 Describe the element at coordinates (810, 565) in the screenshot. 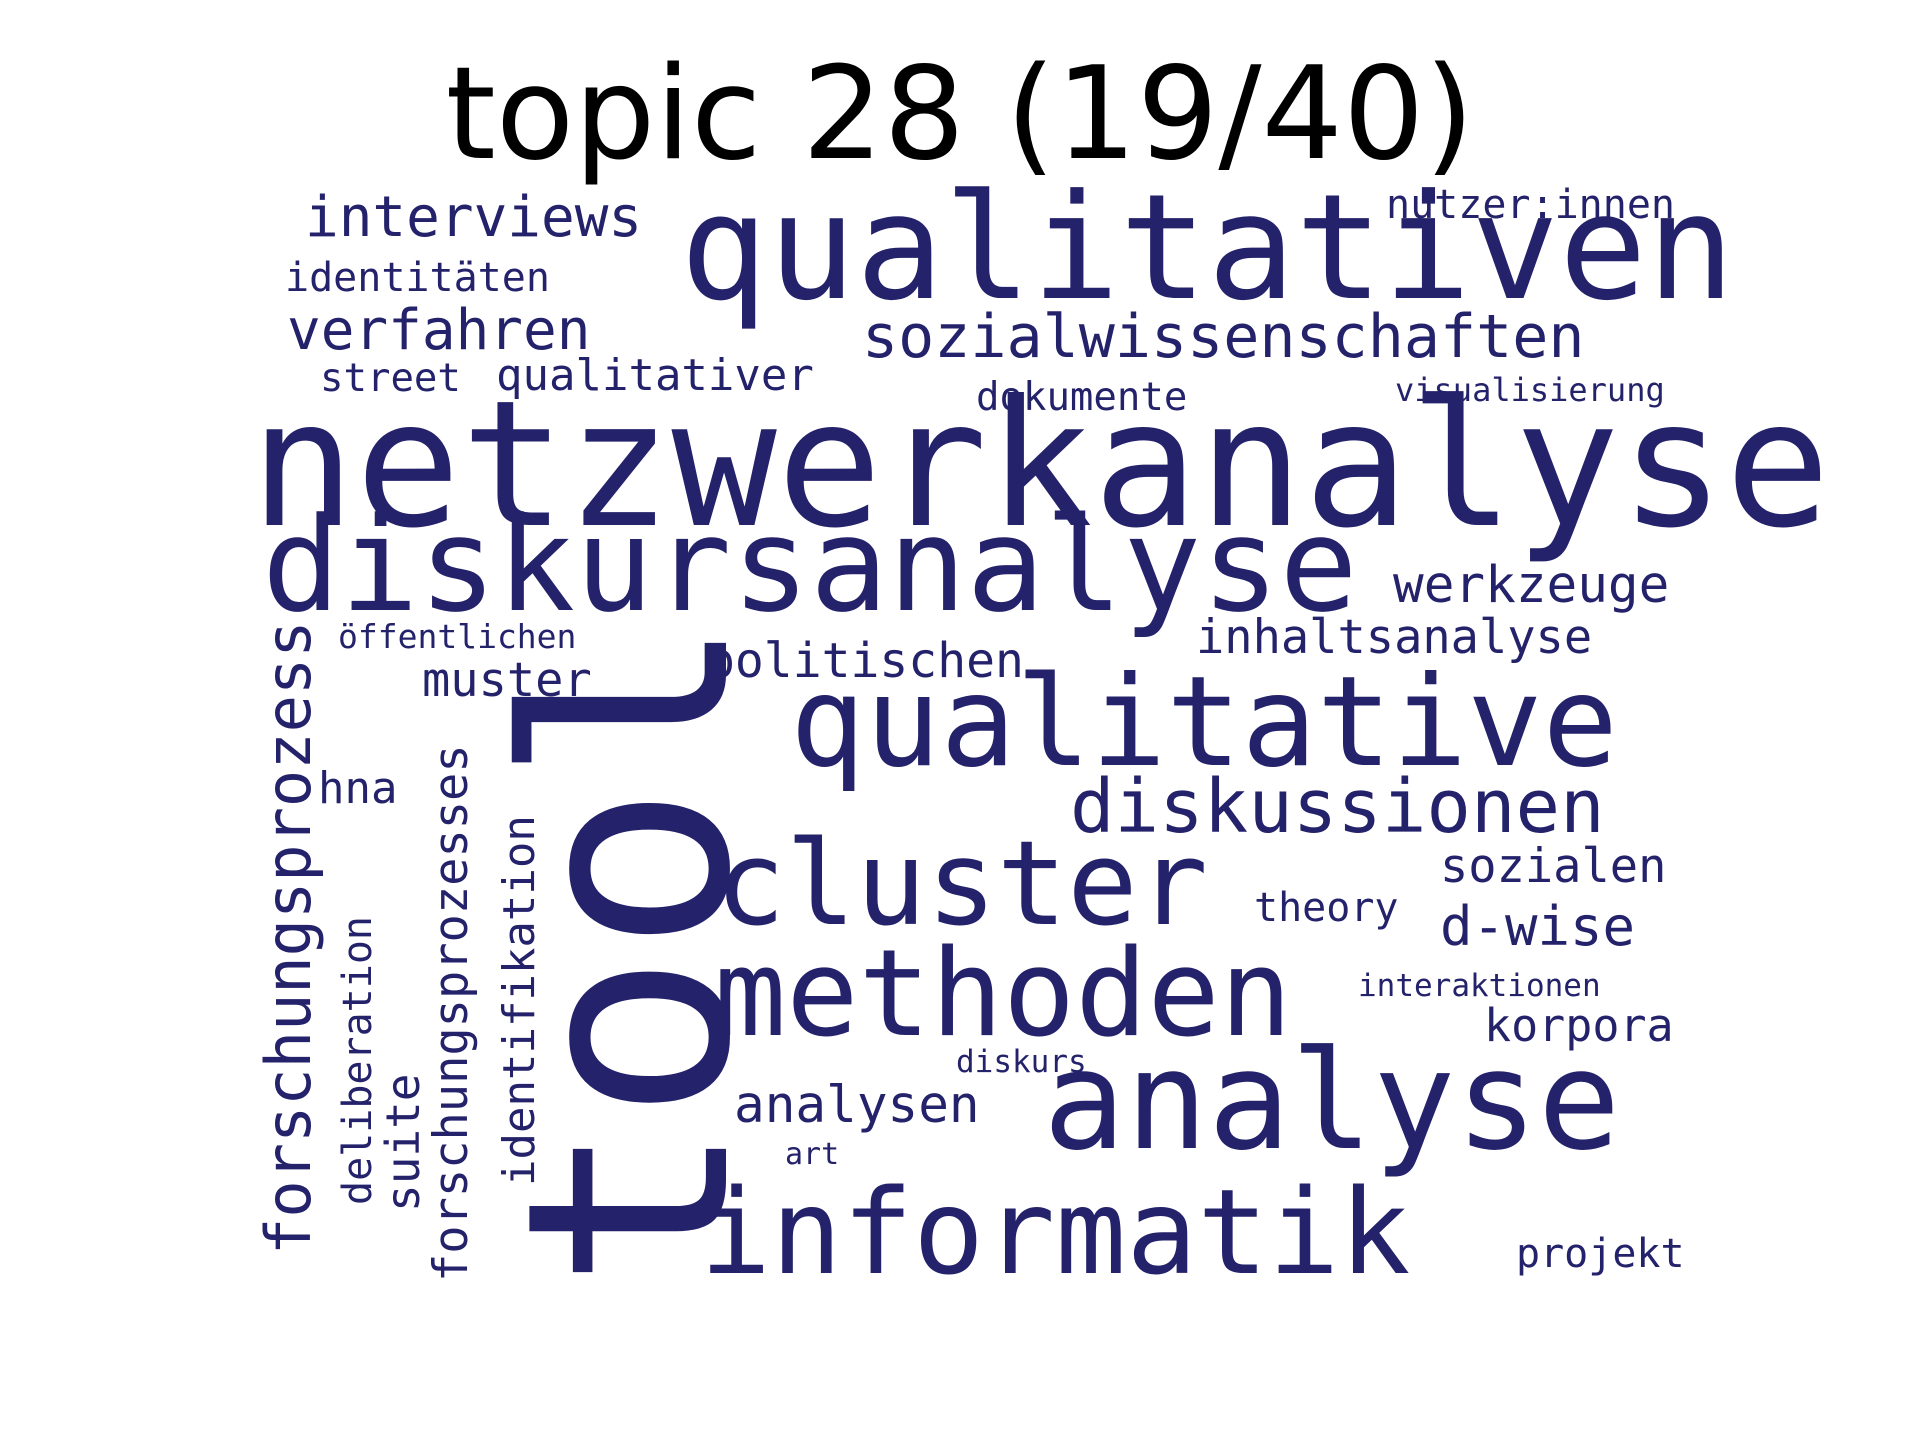

I see `cloud-word: diskursanalyse` at that location.